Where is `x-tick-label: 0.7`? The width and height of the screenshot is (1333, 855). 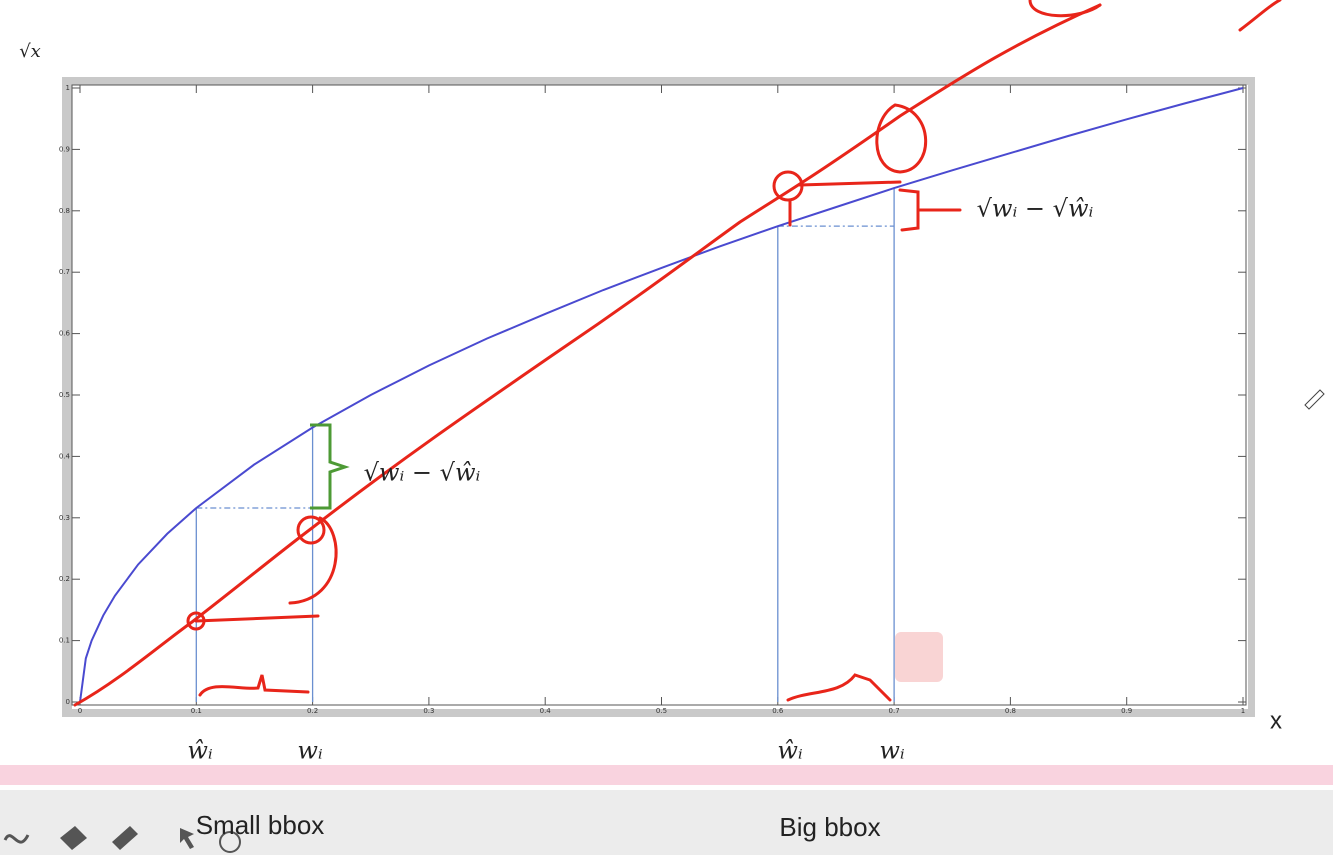
x-tick-label: 0.7 is located at coordinates (894, 711).